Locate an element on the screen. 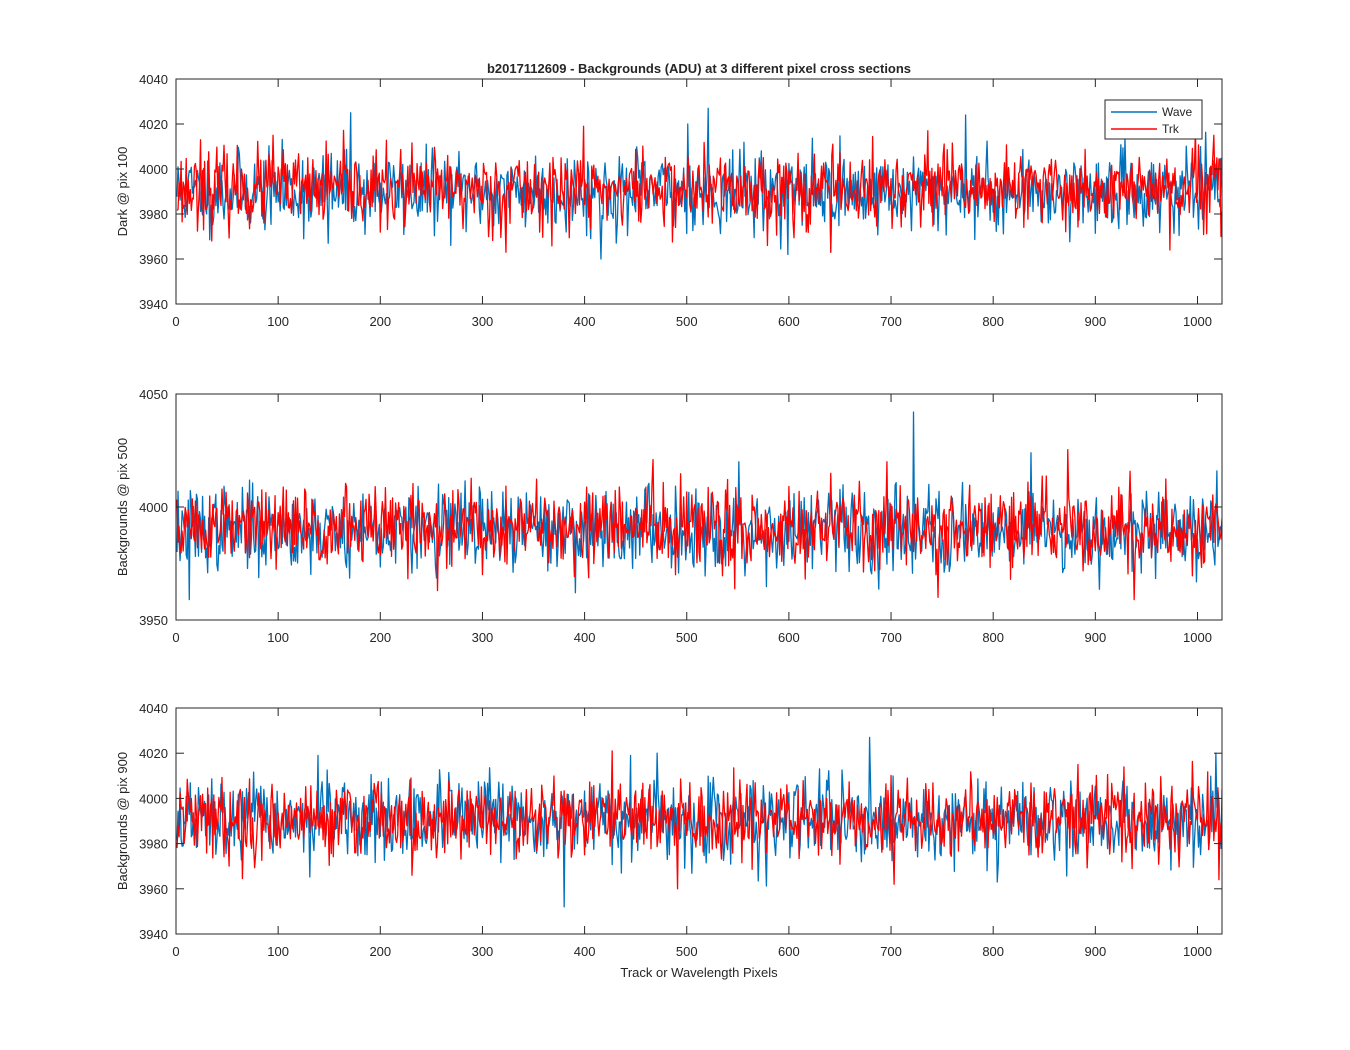 Image resolution: width=1350 pixels, height=1050 pixels. legend-box is located at coordinates (1153, 119).